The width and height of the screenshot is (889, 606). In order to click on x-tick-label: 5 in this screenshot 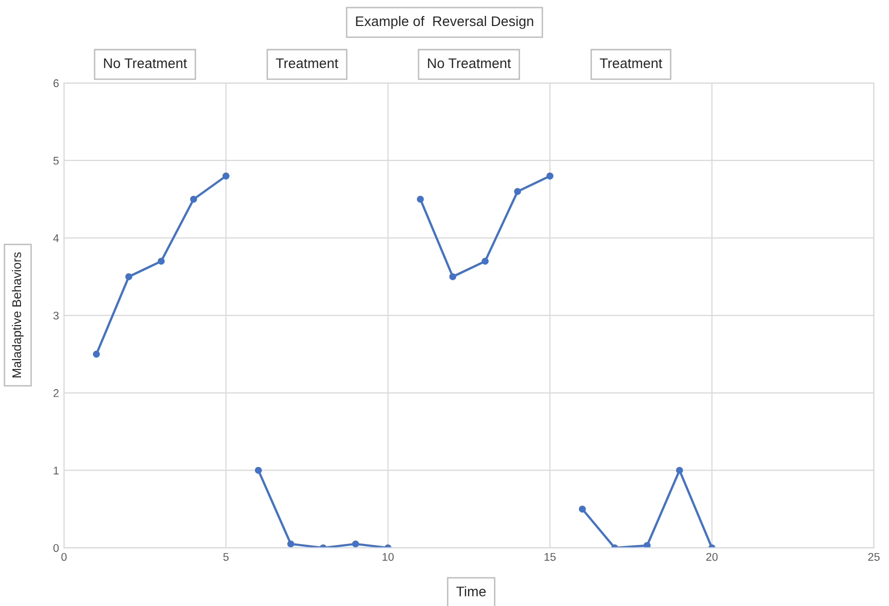, I will do `click(226, 557)`.